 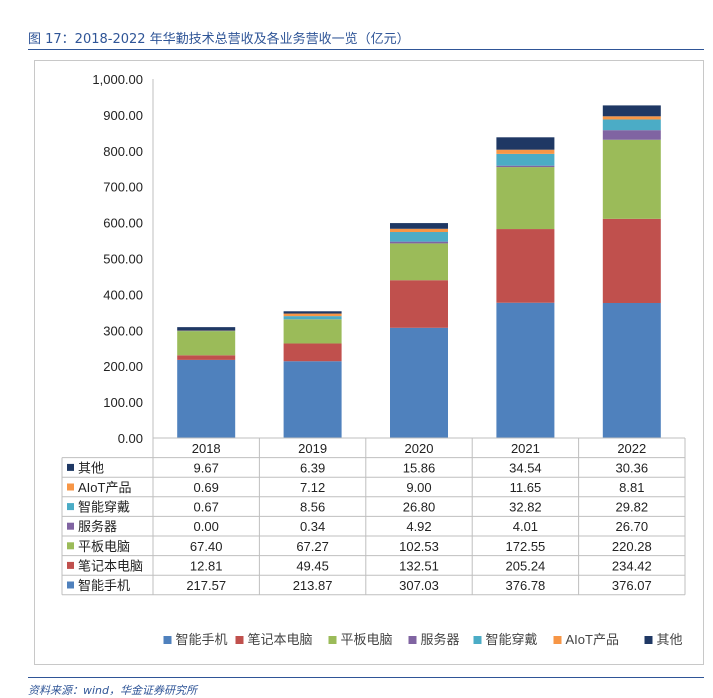 I want to click on source-rule, so click(x=366, y=677).